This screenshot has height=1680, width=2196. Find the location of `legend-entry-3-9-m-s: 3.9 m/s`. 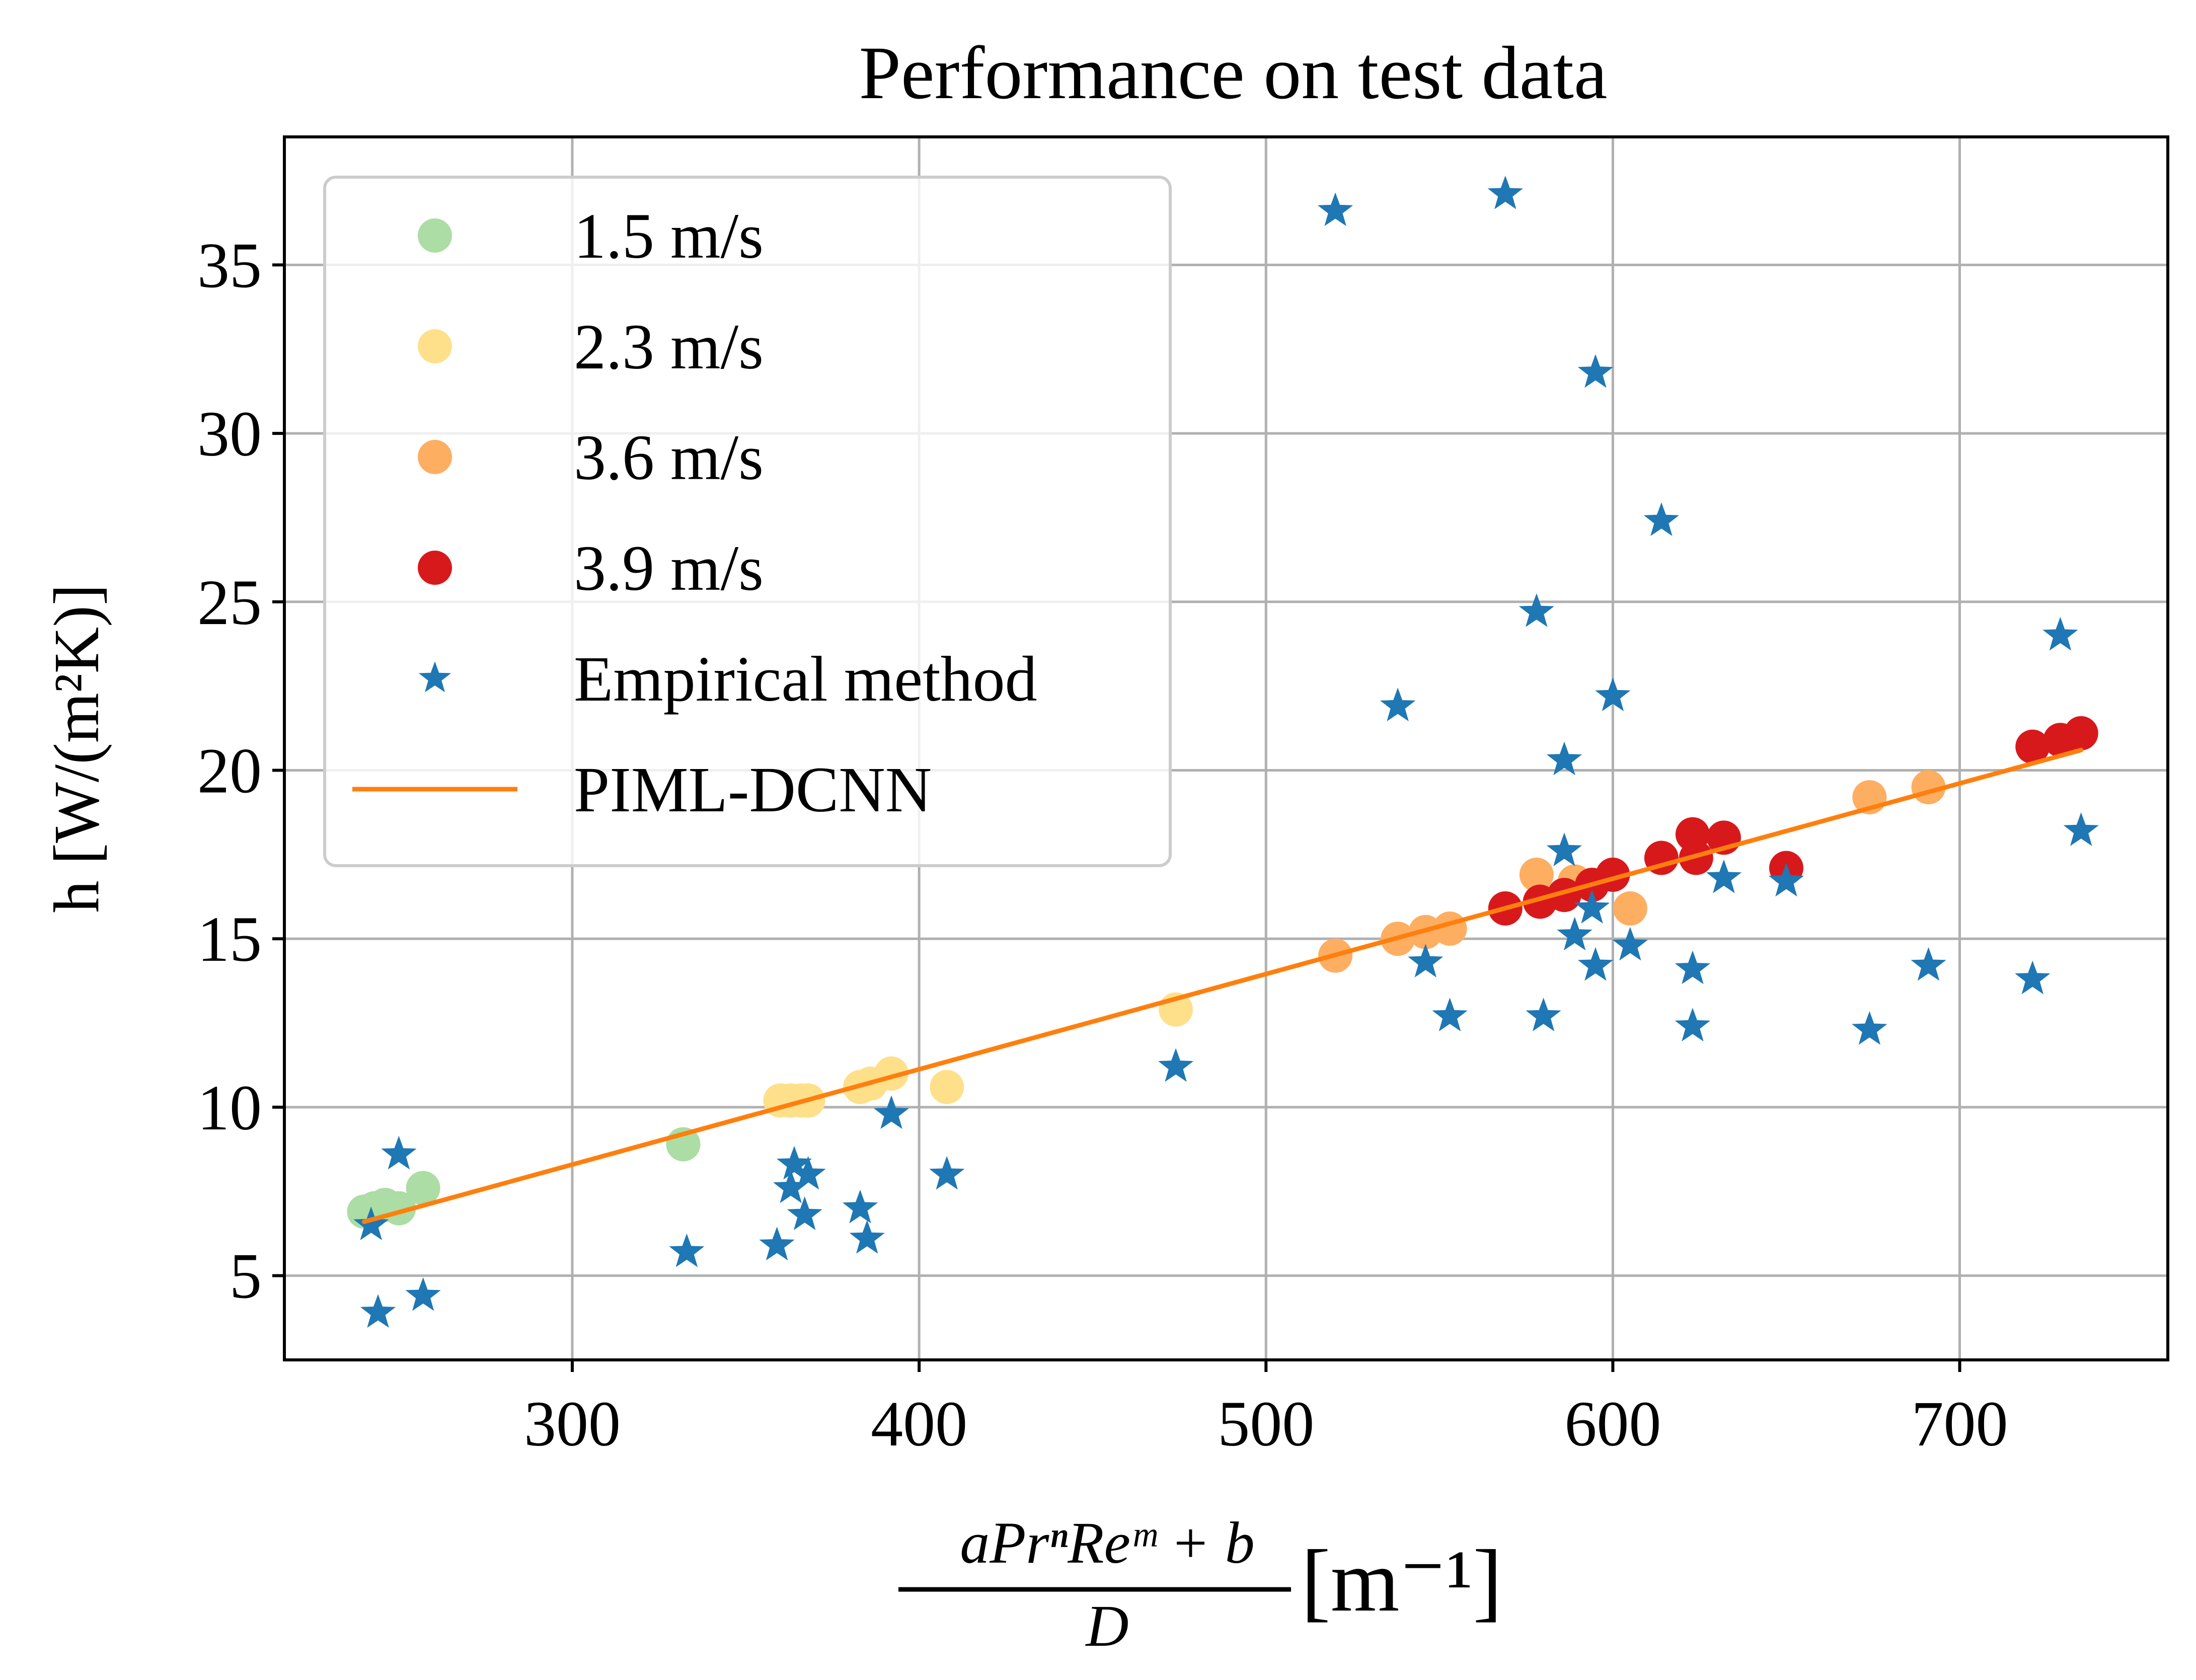

legend-entry-3-9-m-s: 3.9 m/s is located at coordinates (591, 568).